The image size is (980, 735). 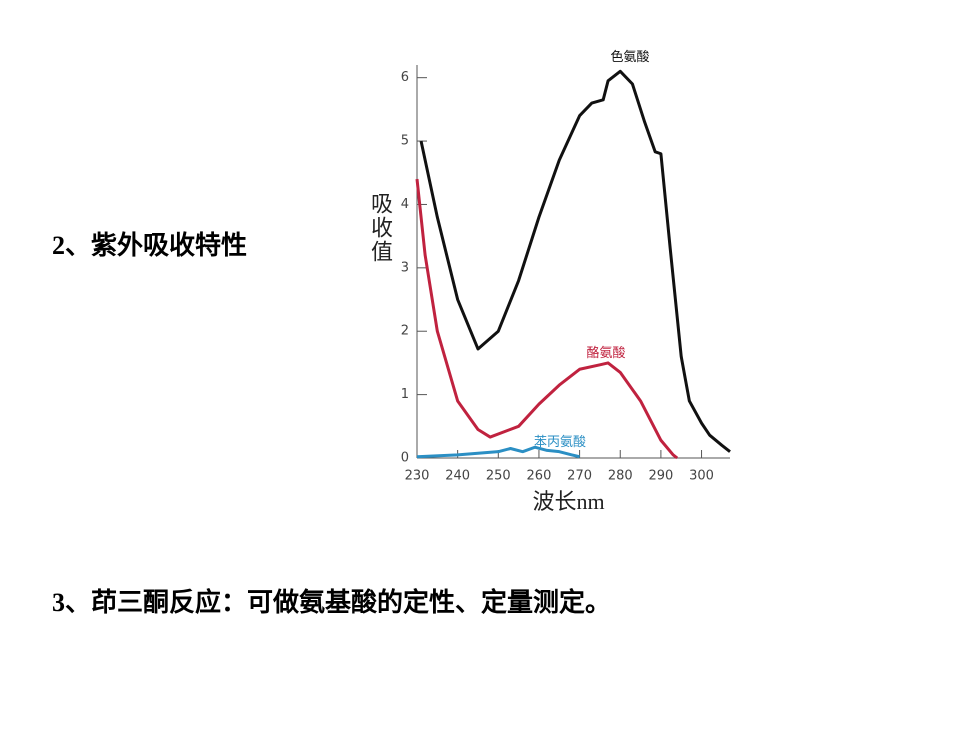 I want to click on series-label: 苯丙氨酸, so click(x=560, y=441).